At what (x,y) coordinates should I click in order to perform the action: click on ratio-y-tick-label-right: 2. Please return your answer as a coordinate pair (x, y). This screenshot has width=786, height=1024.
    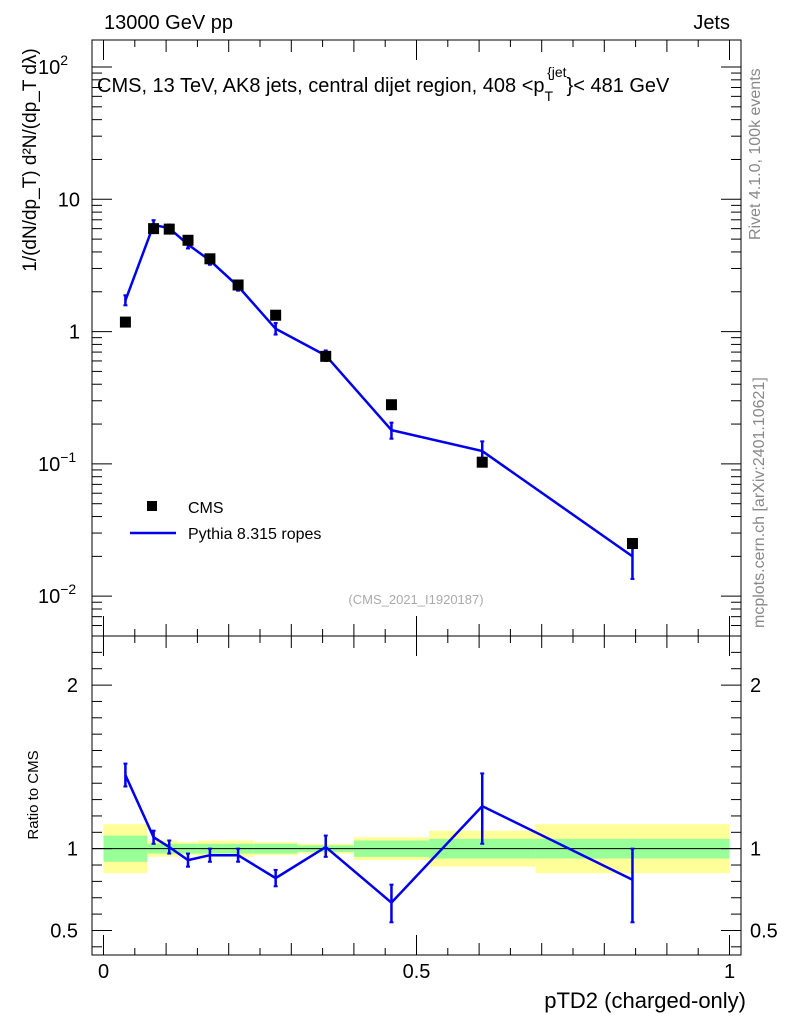
    Looking at the image, I should click on (755, 686).